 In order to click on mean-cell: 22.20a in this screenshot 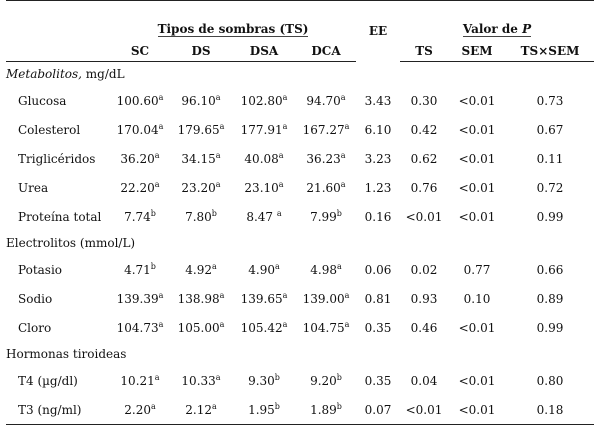, I will do `click(140, 187)`.